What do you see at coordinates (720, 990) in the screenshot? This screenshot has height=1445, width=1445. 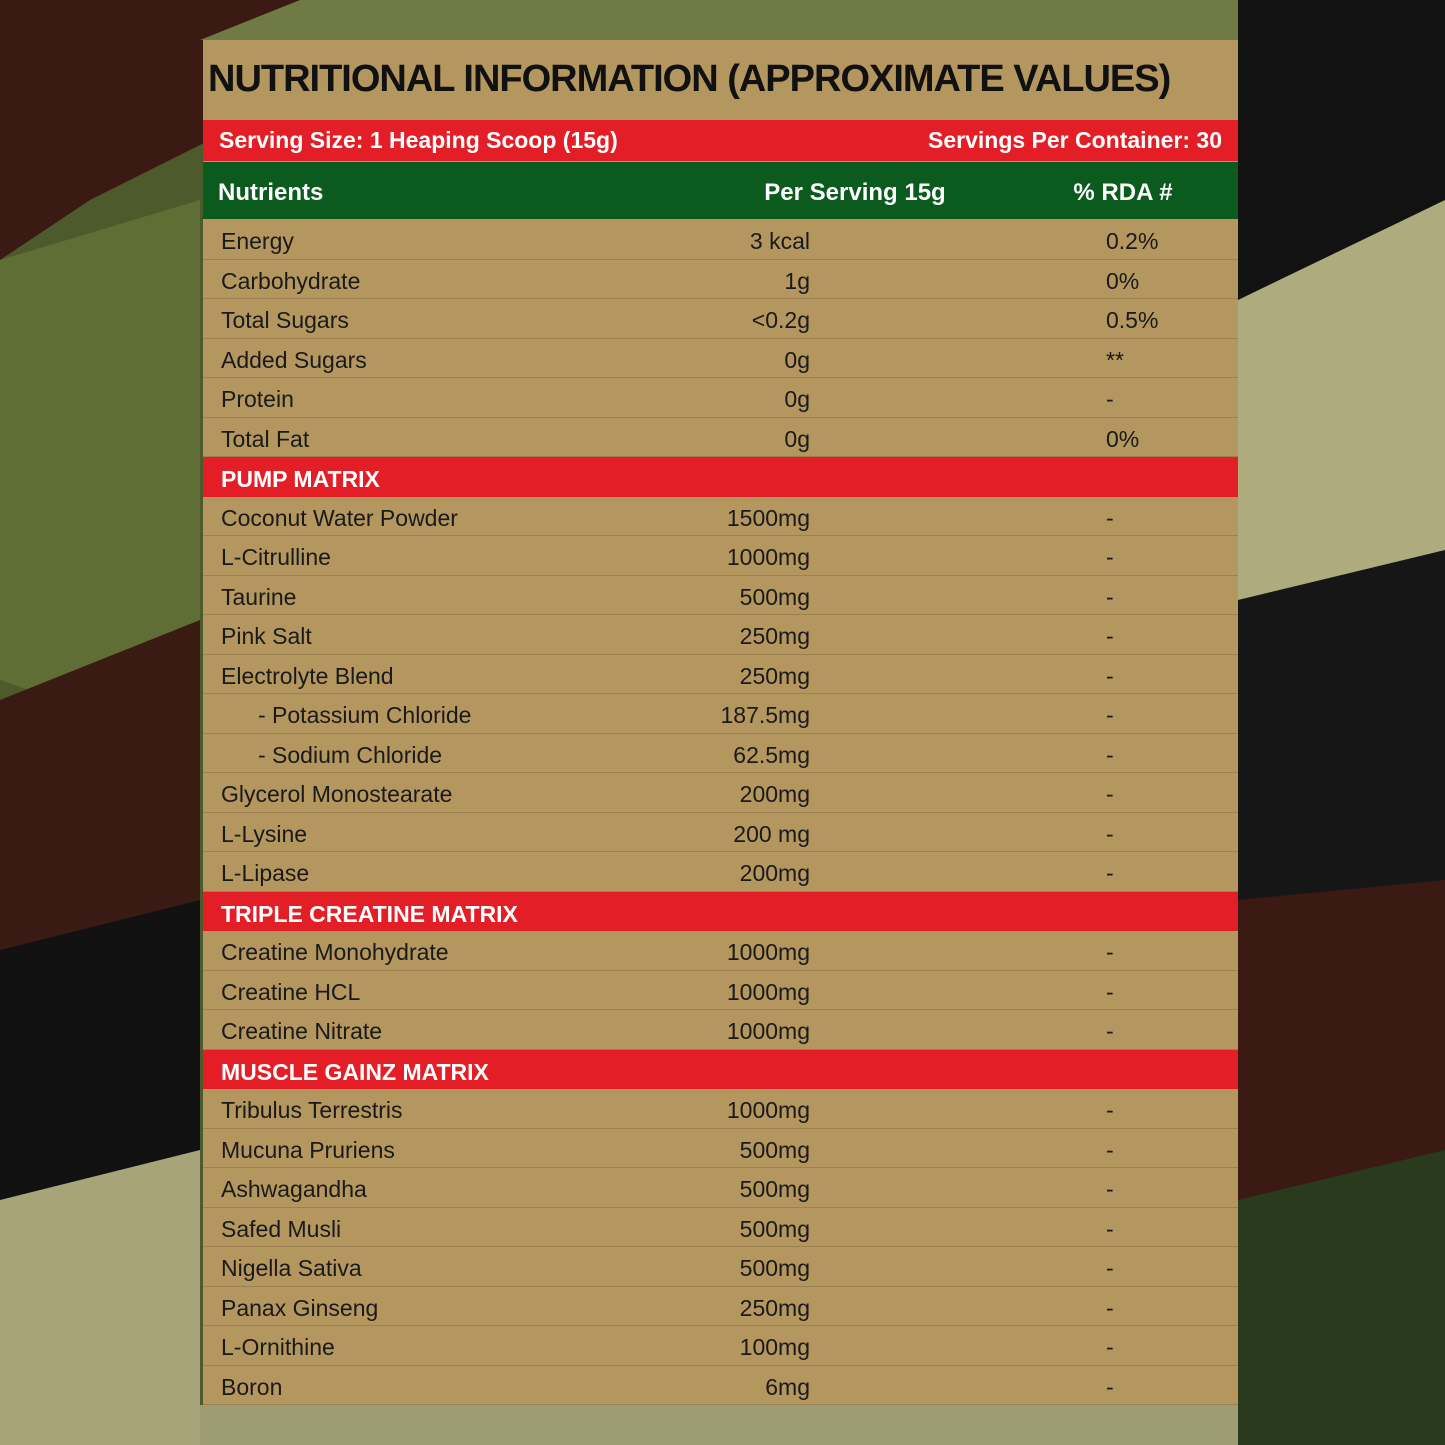 I see `table-row: Creatine HCL 1000mg -` at bounding box center [720, 990].